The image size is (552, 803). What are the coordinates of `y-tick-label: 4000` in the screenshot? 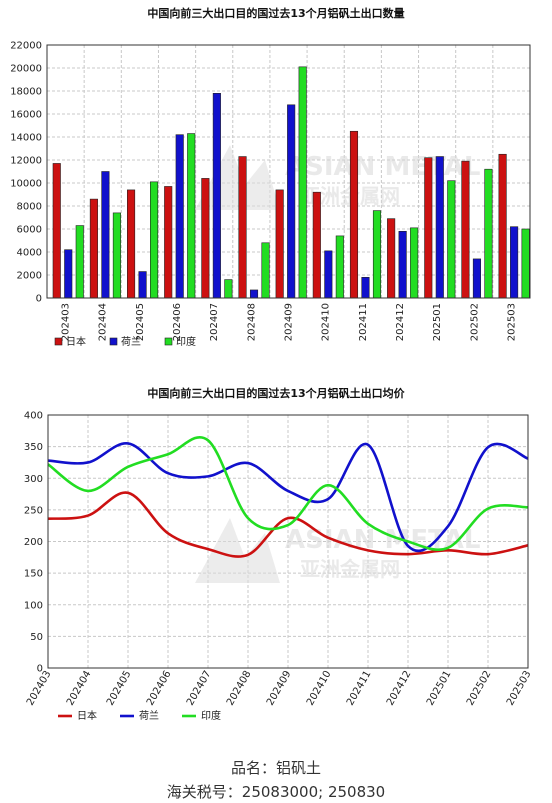 It's located at (29, 253).